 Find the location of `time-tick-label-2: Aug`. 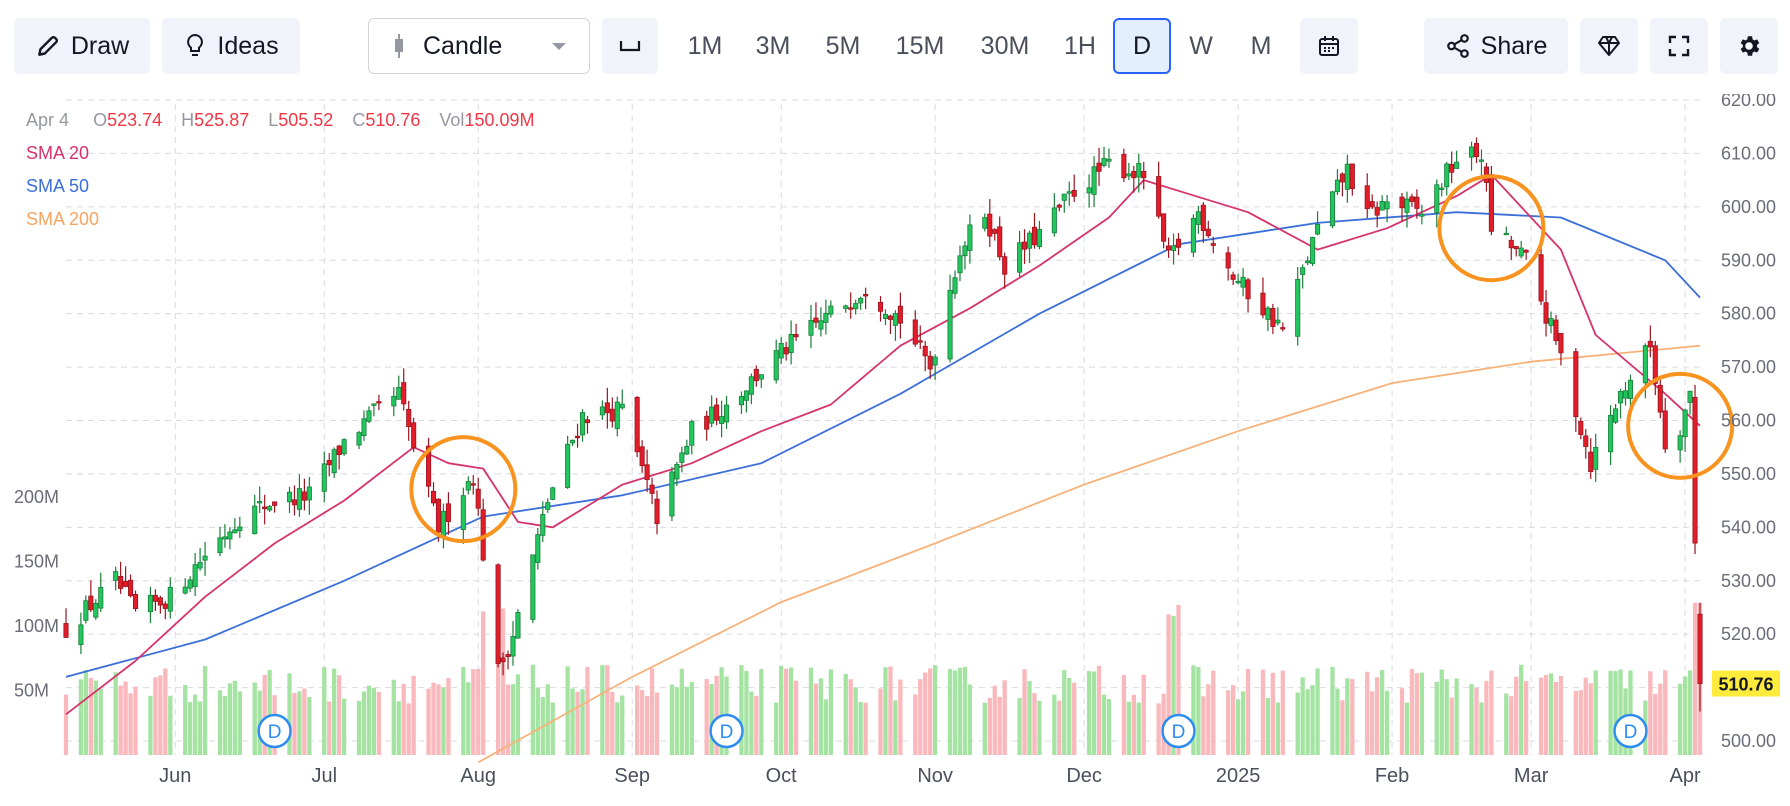

time-tick-label-2: Aug is located at coordinates (478, 776).